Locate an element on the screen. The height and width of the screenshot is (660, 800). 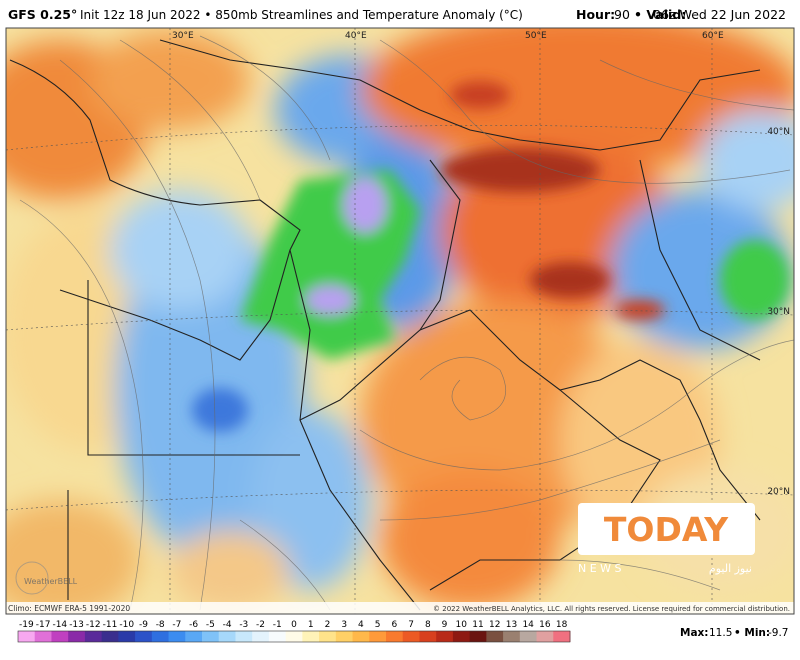
logo-box is located at coordinates (666, 529).